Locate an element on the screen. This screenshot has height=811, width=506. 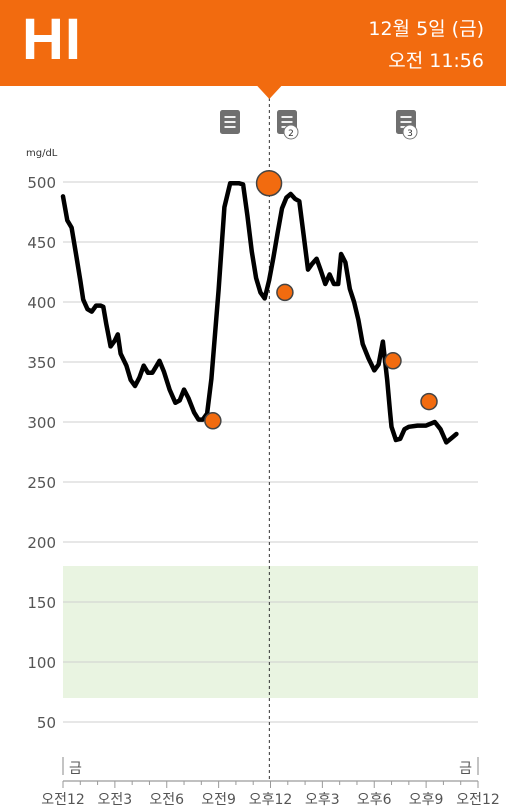
cursor-pointer is located at coordinates (269, 92).